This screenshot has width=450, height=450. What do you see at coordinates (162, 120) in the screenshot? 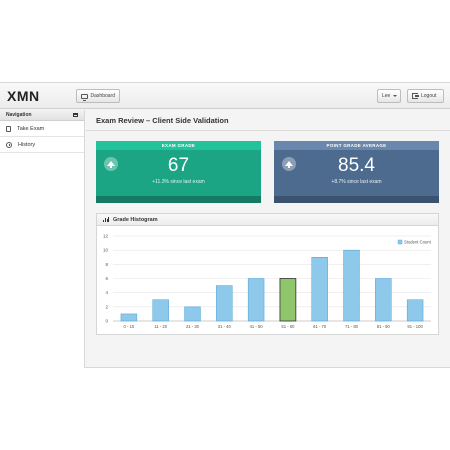
I see `page-title: Exam Review – Client Side Validation` at bounding box center [162, 120].